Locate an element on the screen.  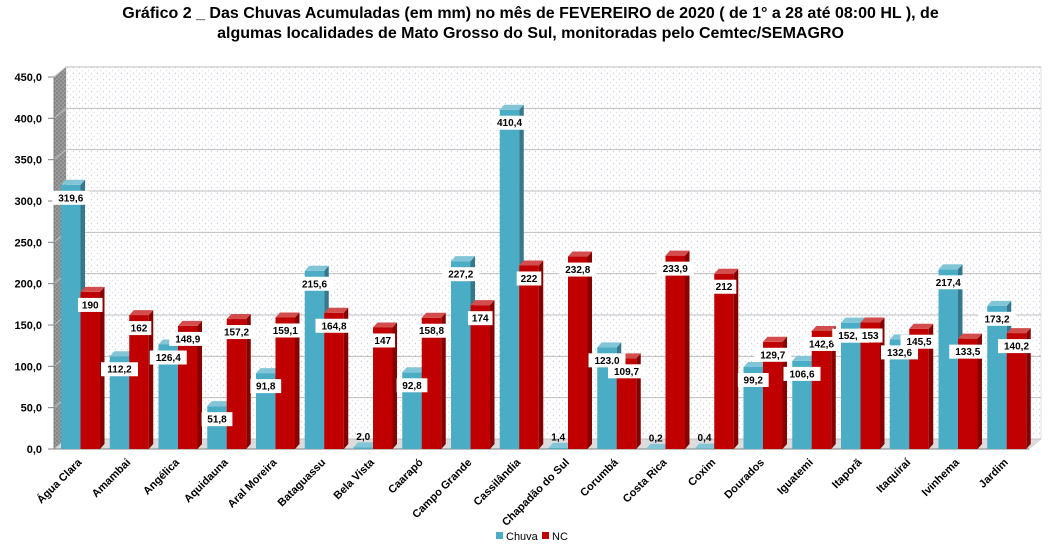
data-label-nc: 147 is located at coordinates (383, 340).